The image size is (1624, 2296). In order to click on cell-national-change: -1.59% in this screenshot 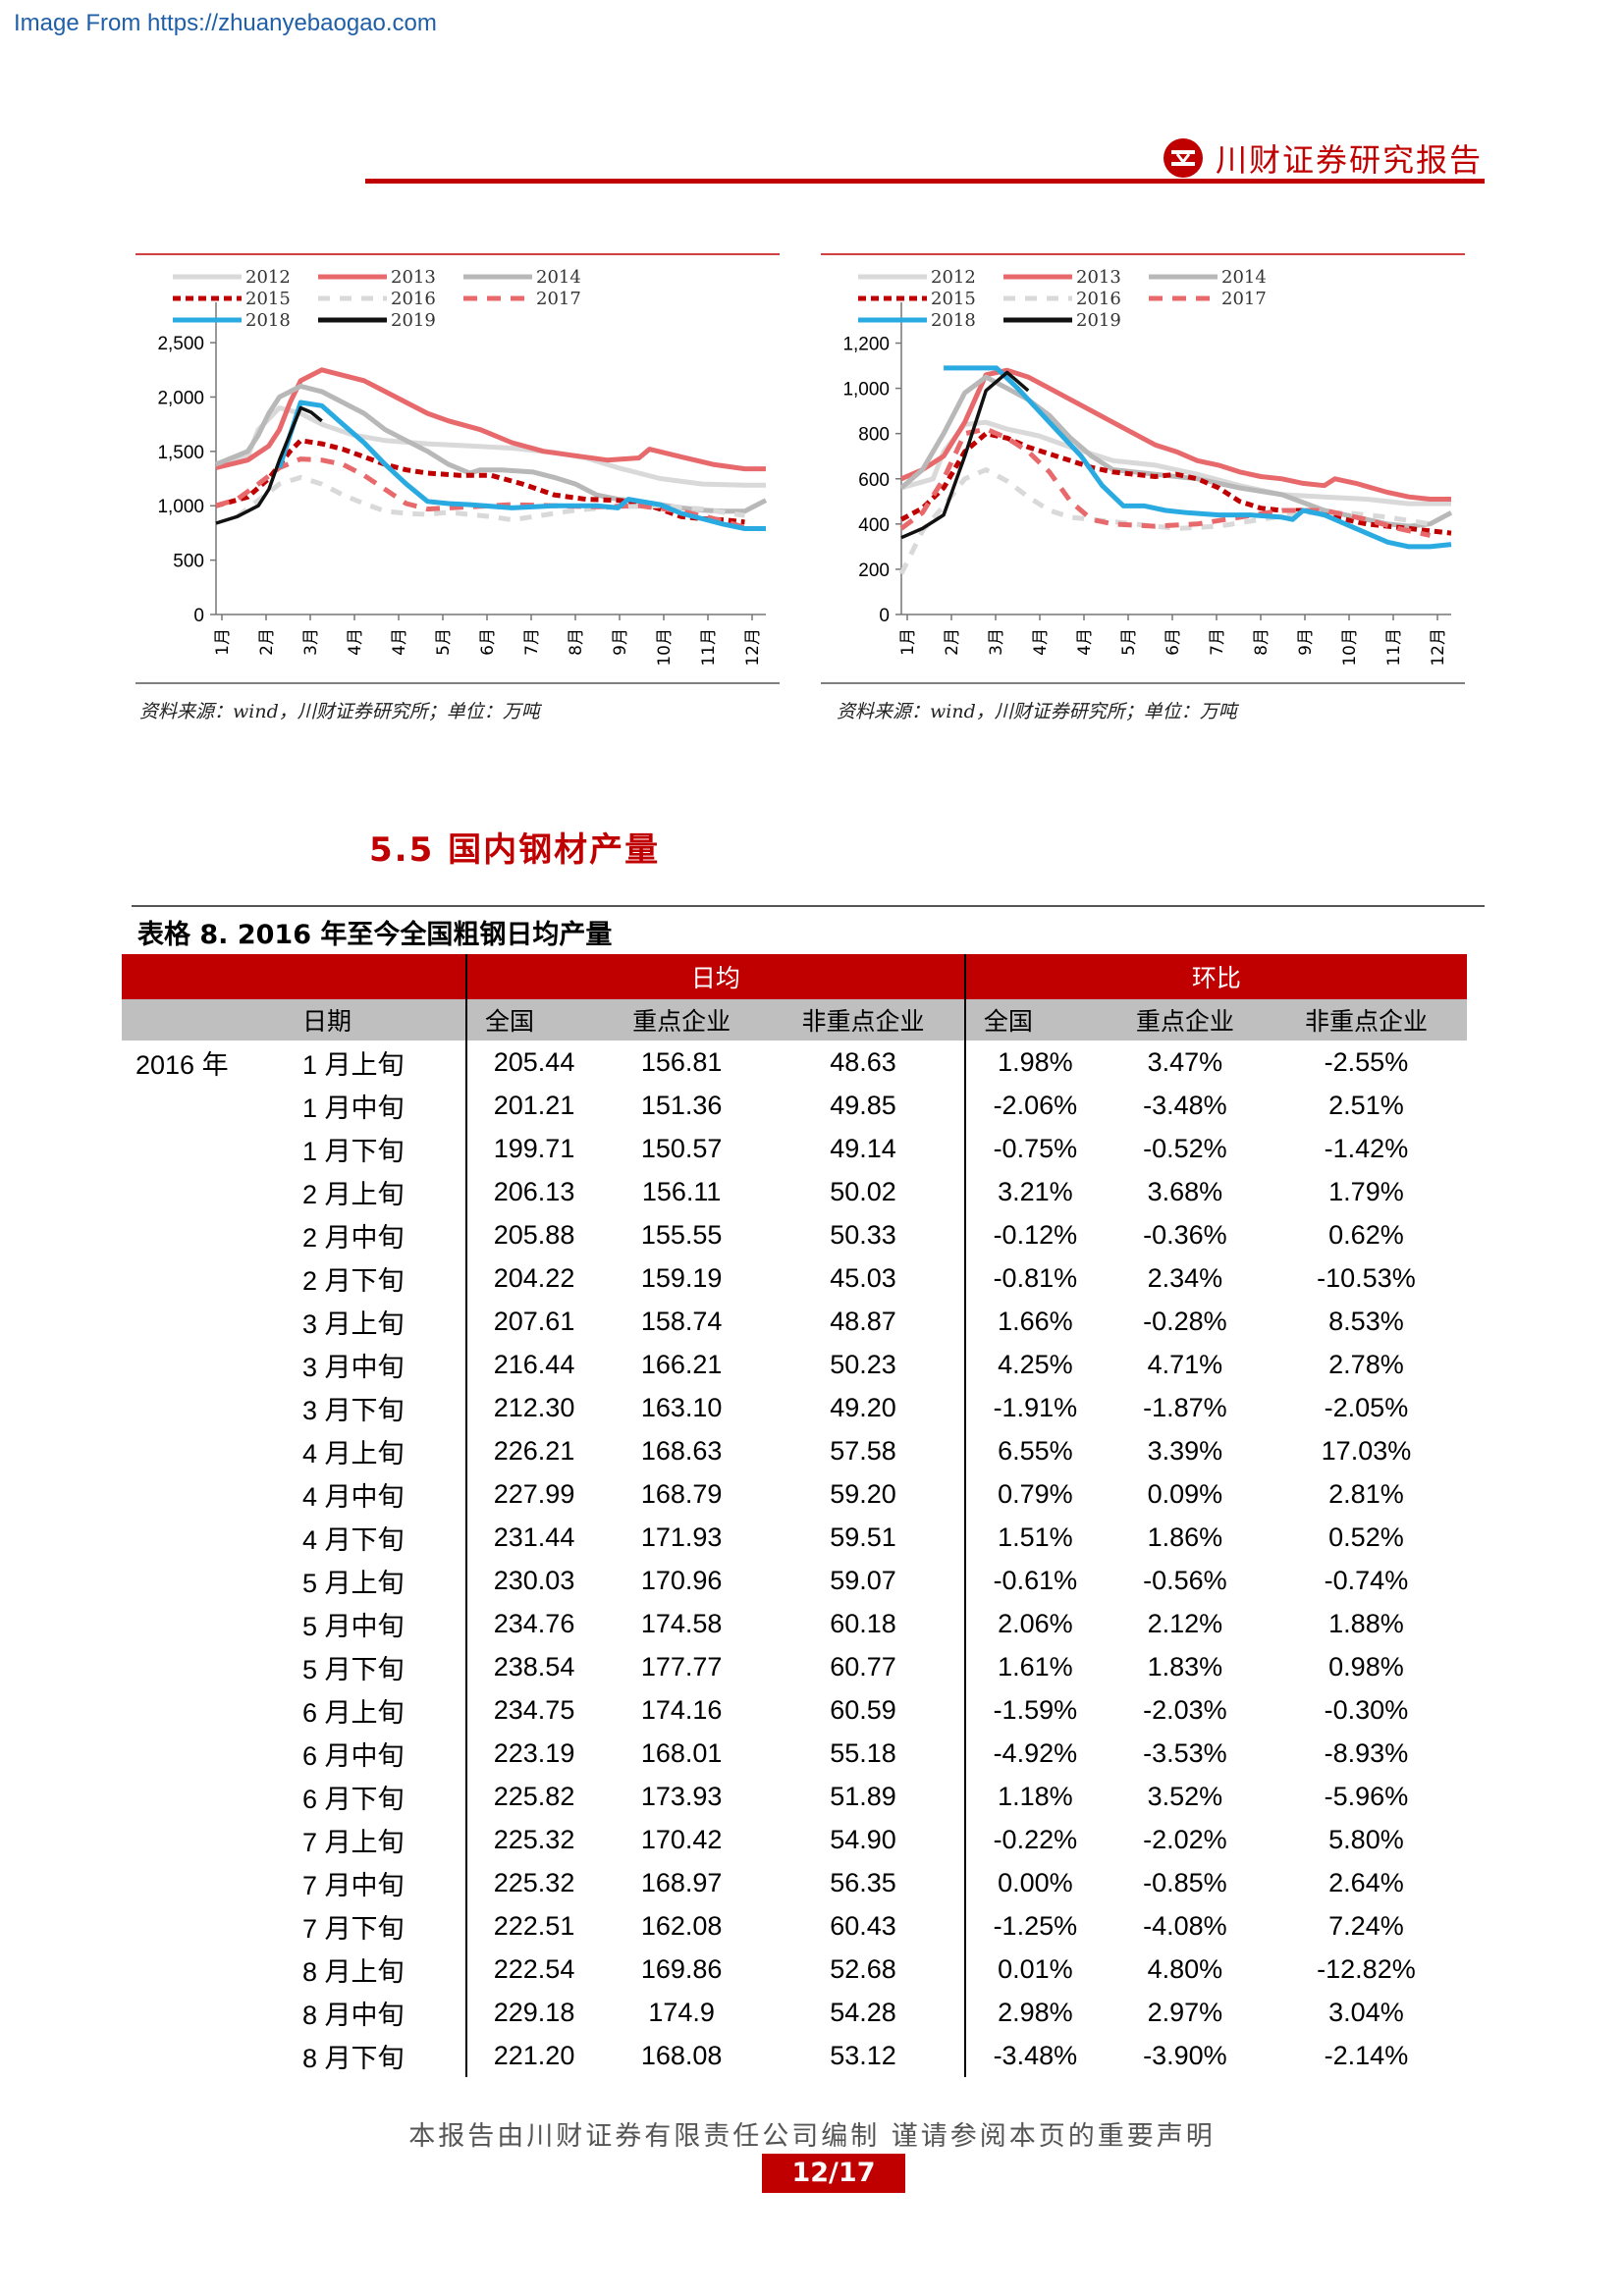, I will do `click(1034, 1710)`.